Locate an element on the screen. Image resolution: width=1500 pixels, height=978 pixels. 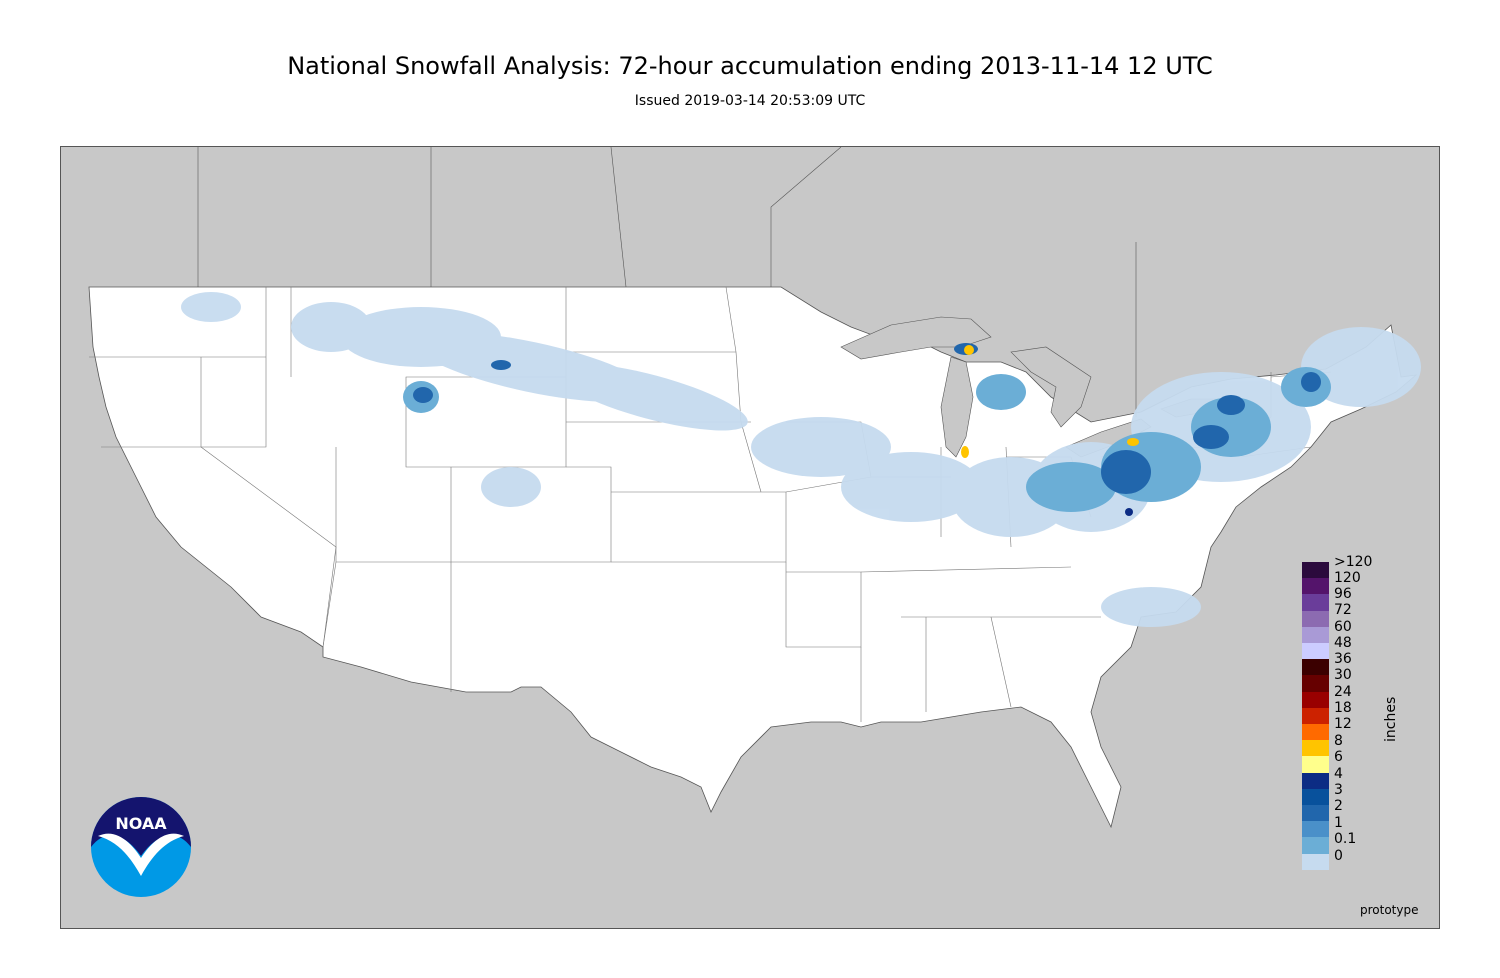
lake-michigan is located at coordinates (957, 407).